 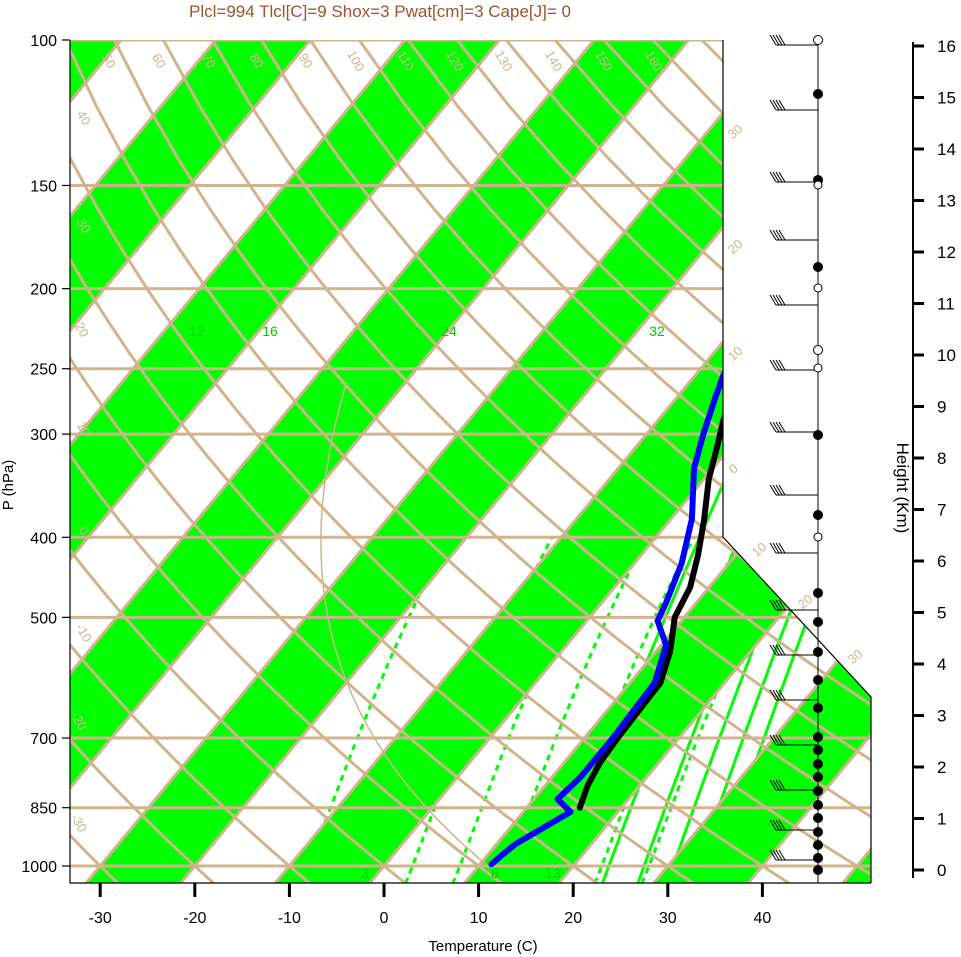 What do you see at coordinates (43, 538) in the screenshot?
I see `pressure-tick-label: 400` at bounding box center [43, 538].